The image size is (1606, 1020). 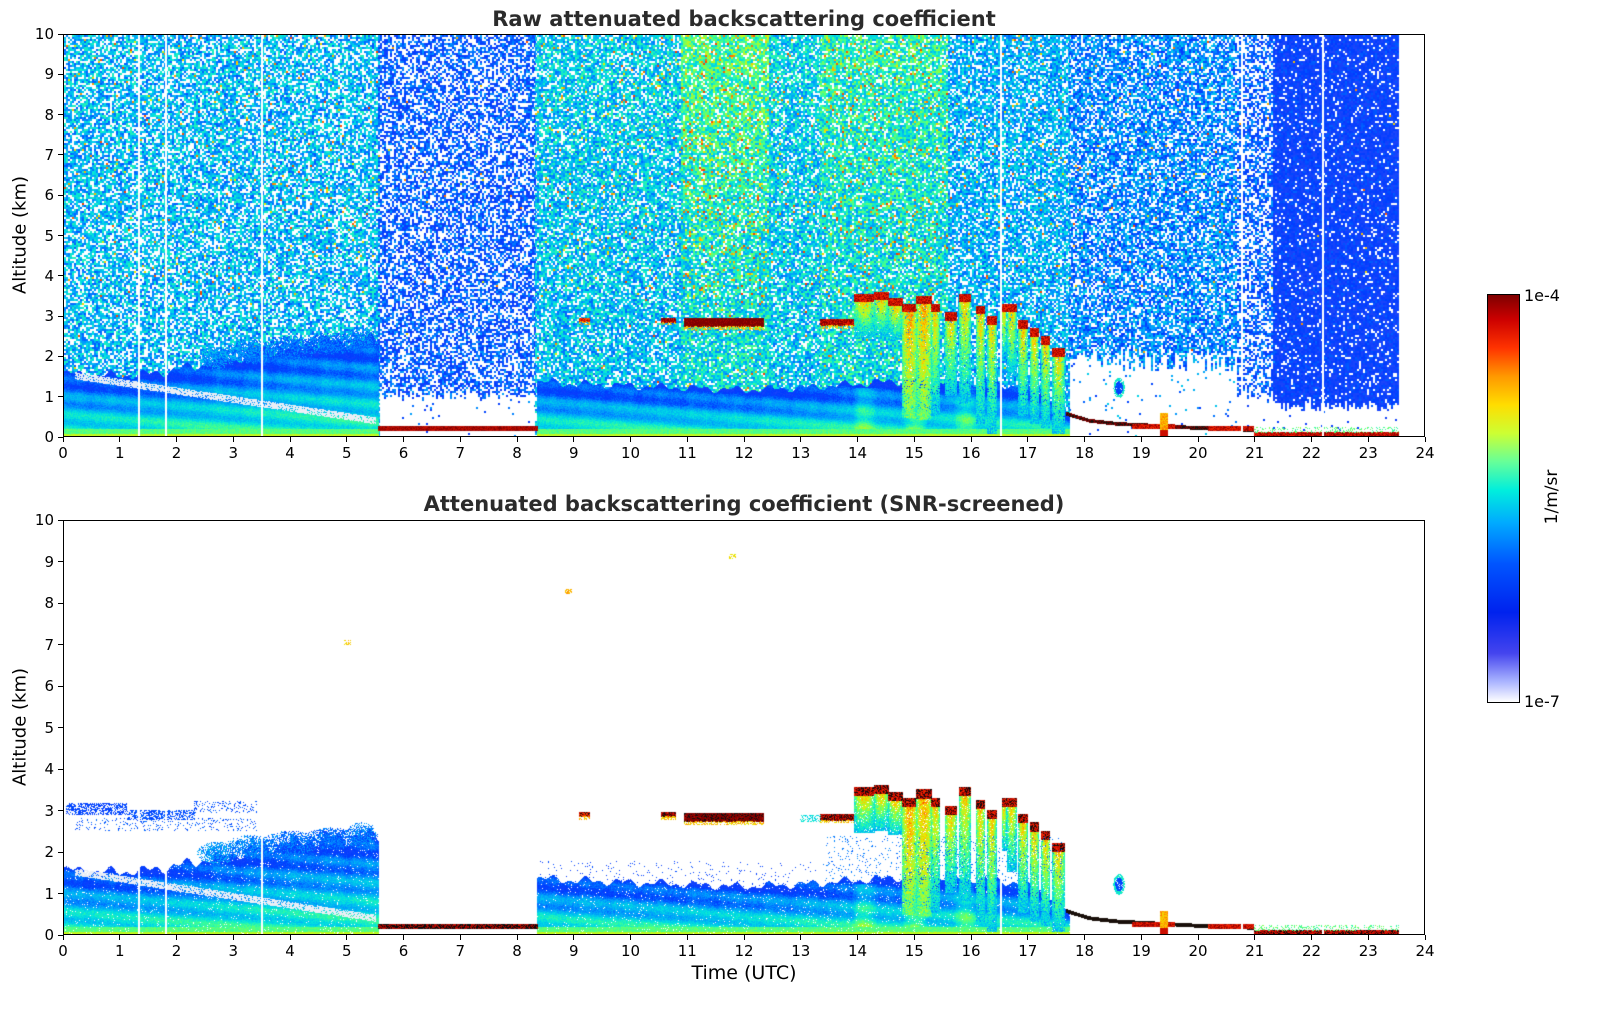 What do you see at coordinates (744, 453) in the screenshot?
I see `x-tick-label: 12` at bounding box center [744, 453].